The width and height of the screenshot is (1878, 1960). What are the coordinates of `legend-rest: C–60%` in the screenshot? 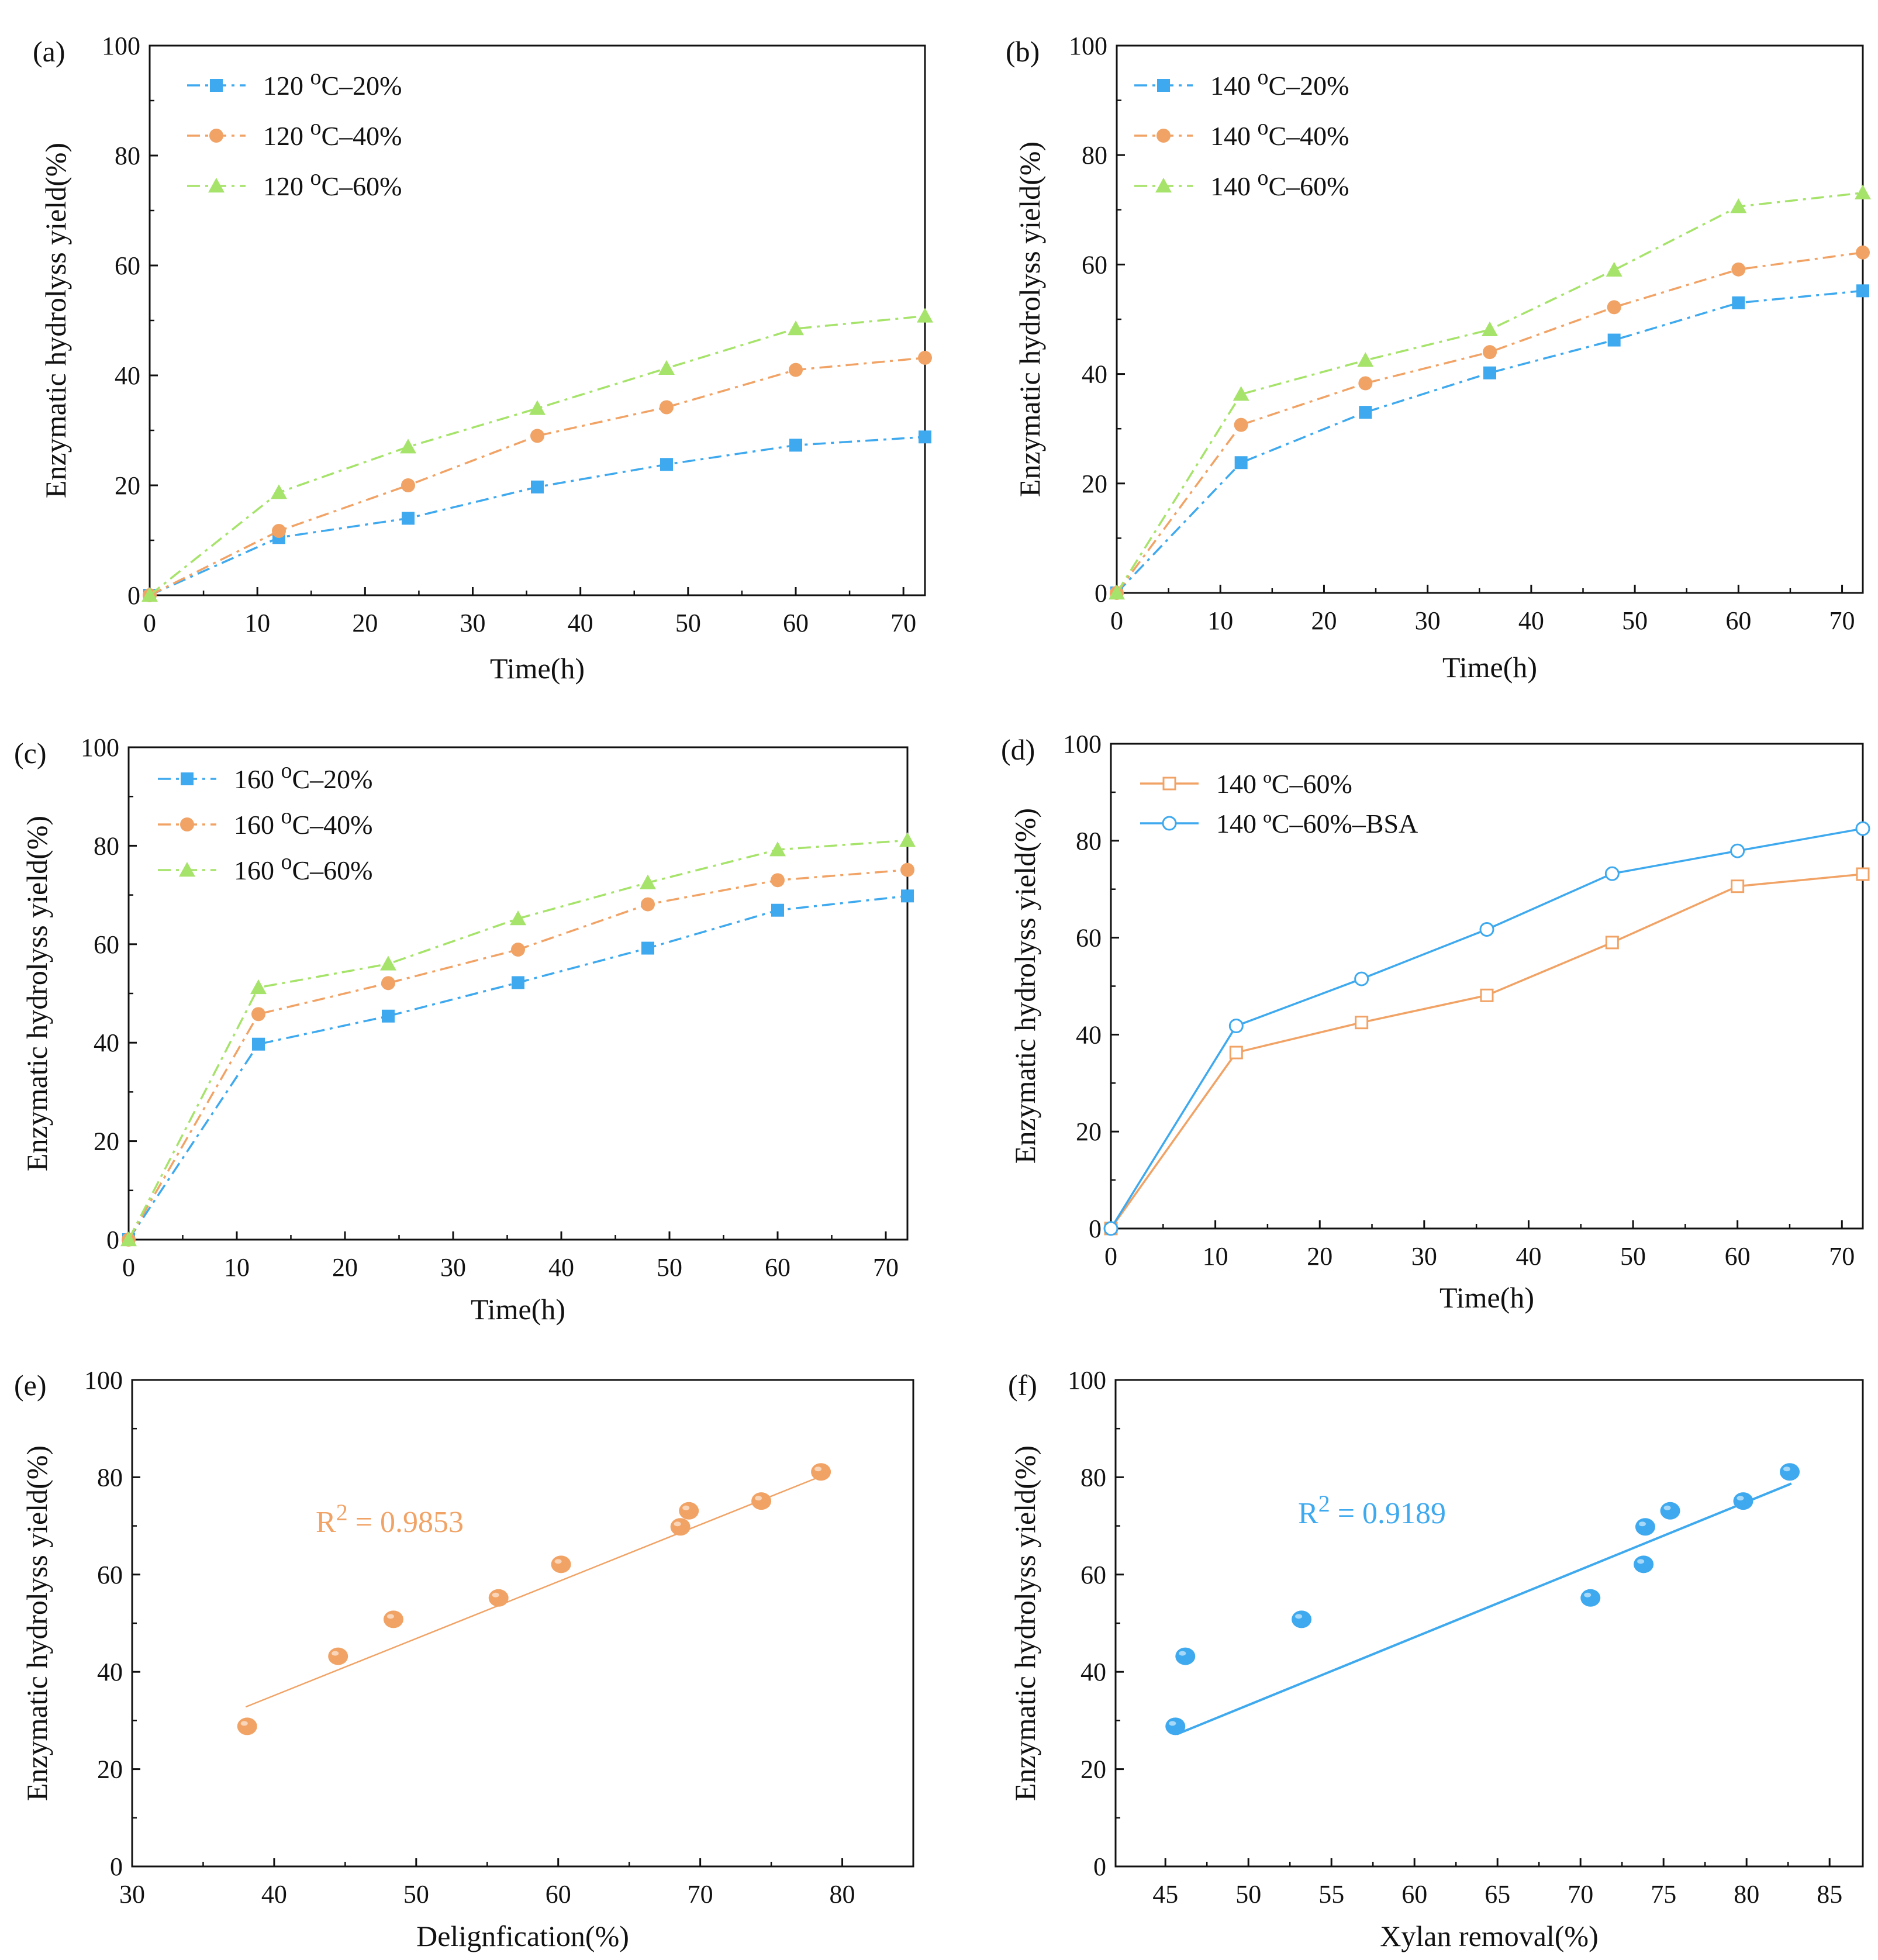 It's located at (1309, 186).